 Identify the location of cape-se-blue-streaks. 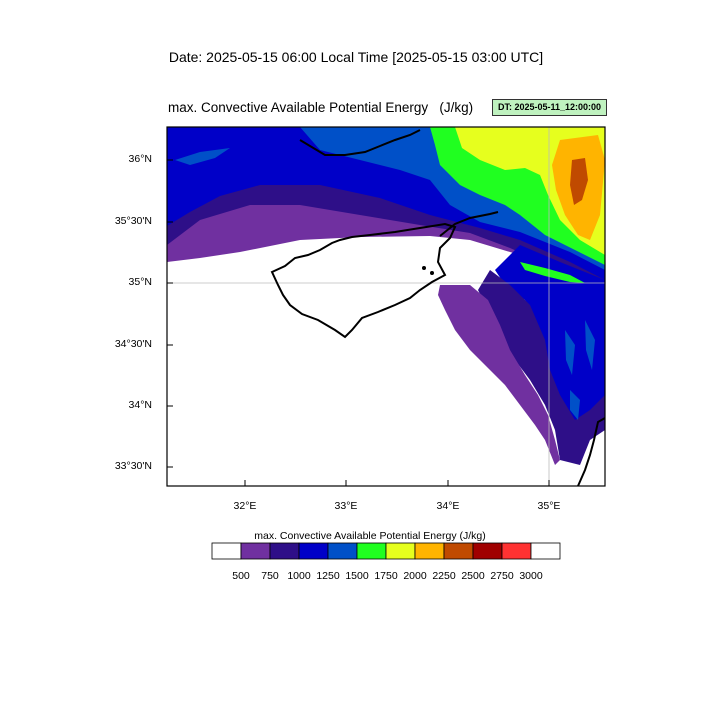
(580, 370).